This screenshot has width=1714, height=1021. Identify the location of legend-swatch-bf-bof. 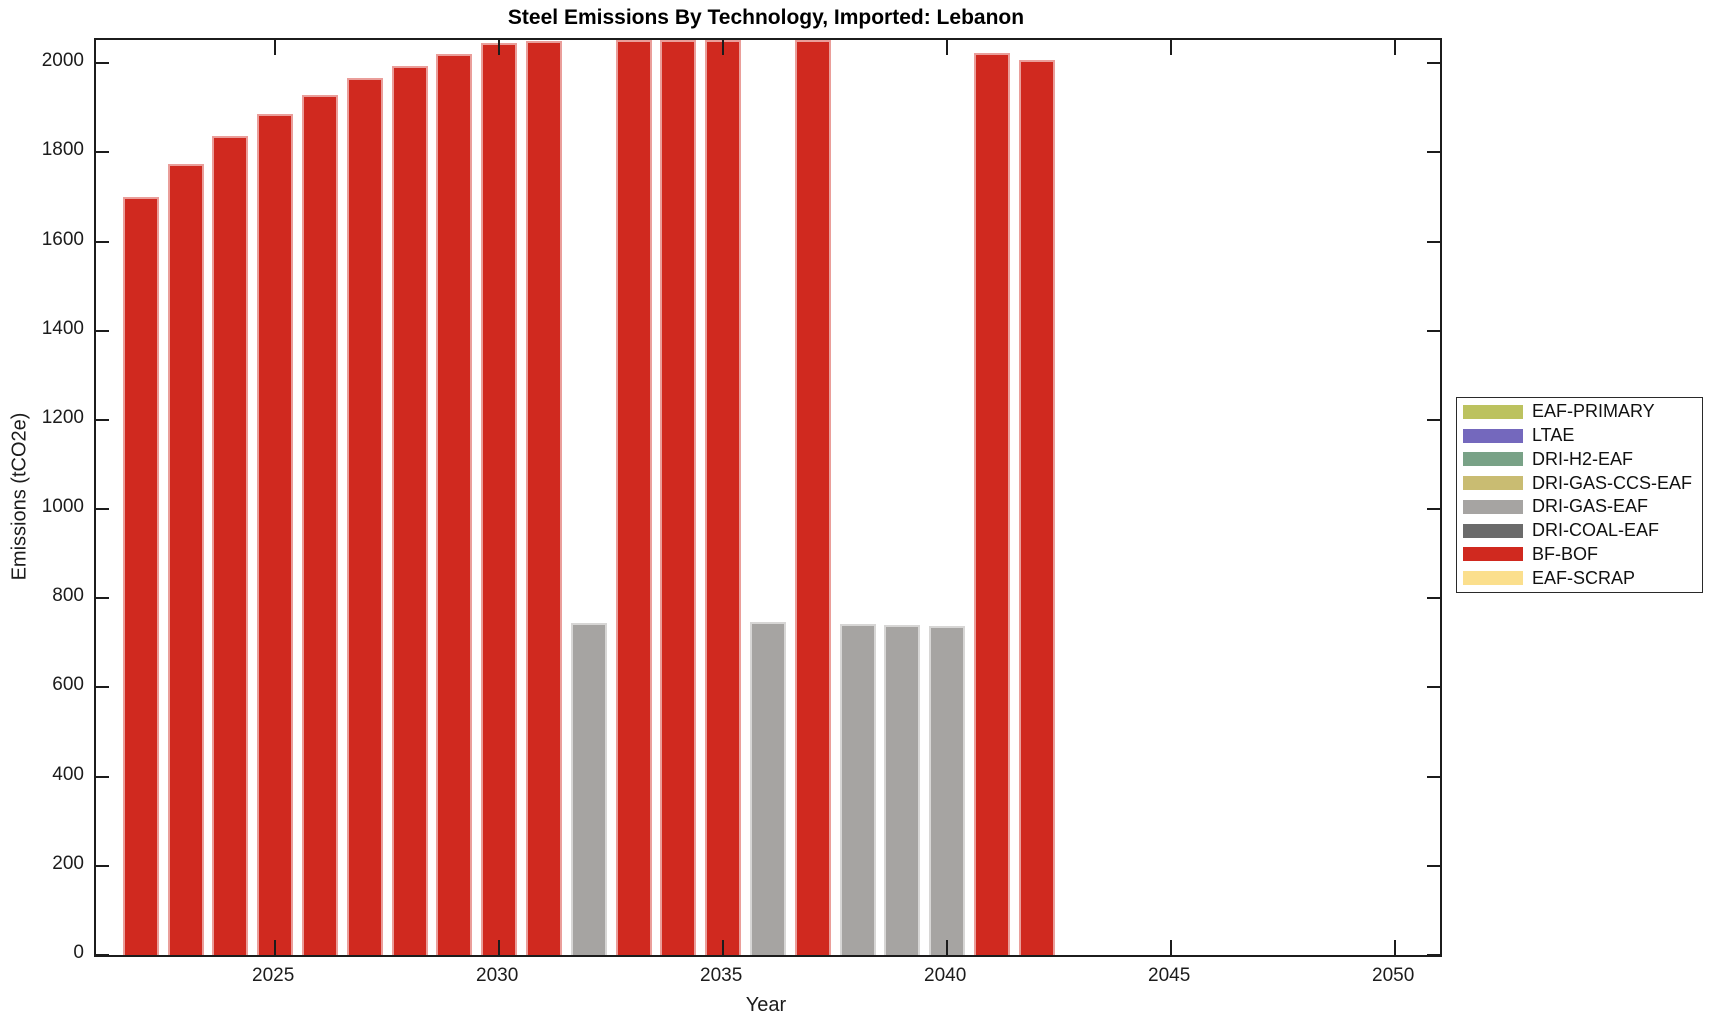
(1493, 554).